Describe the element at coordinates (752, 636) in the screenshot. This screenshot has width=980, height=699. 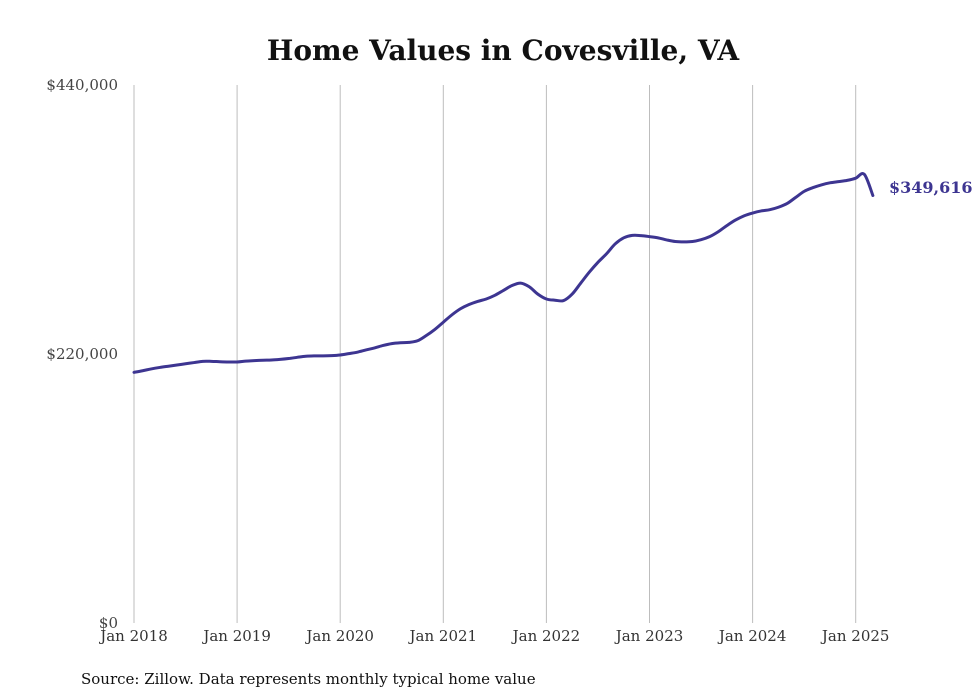
I see `x-tick-label: Jan 2024` at that location.